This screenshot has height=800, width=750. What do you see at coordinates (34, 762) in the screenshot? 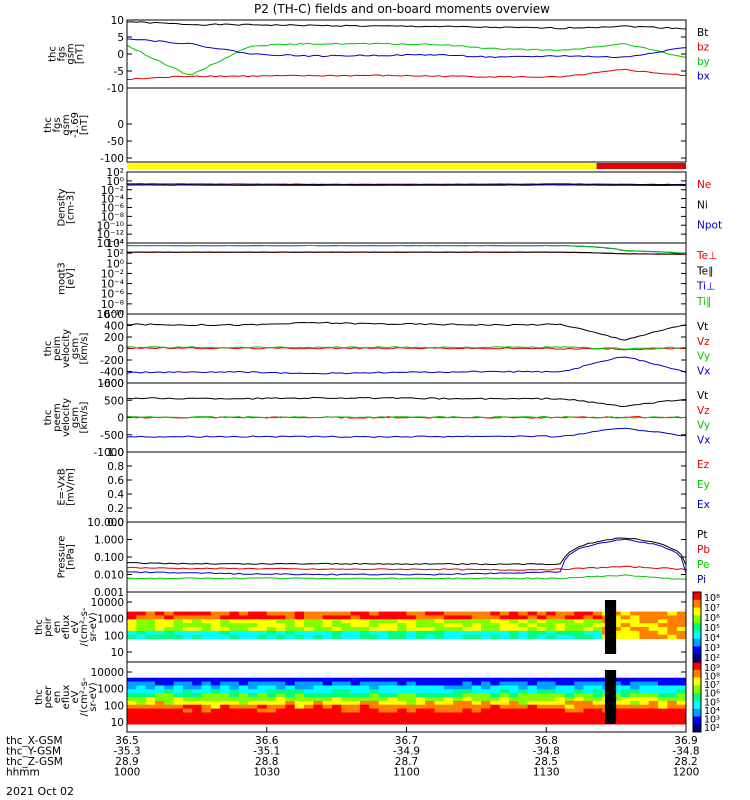
I see `orbit-row-label: thc_Z-GSM` at bounding box center [34, 762].